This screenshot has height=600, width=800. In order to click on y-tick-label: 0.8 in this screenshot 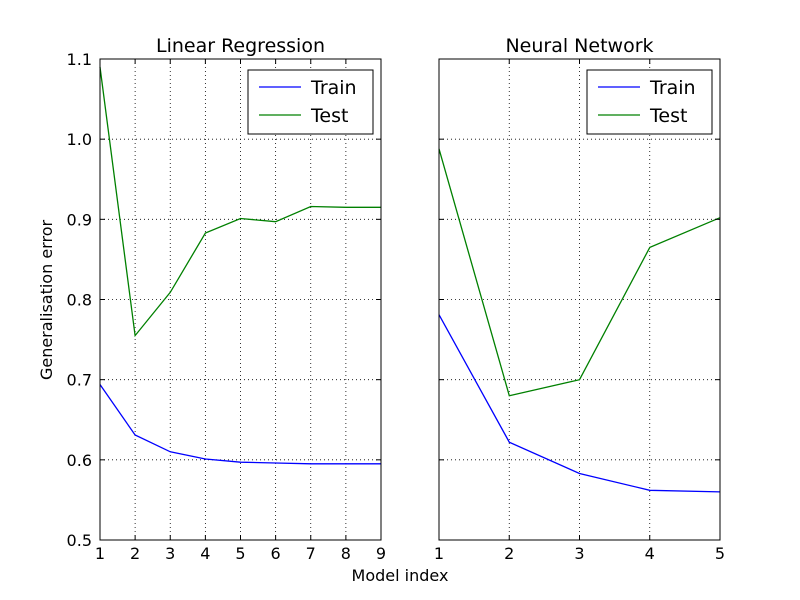, I will do `click(79, 300)`.